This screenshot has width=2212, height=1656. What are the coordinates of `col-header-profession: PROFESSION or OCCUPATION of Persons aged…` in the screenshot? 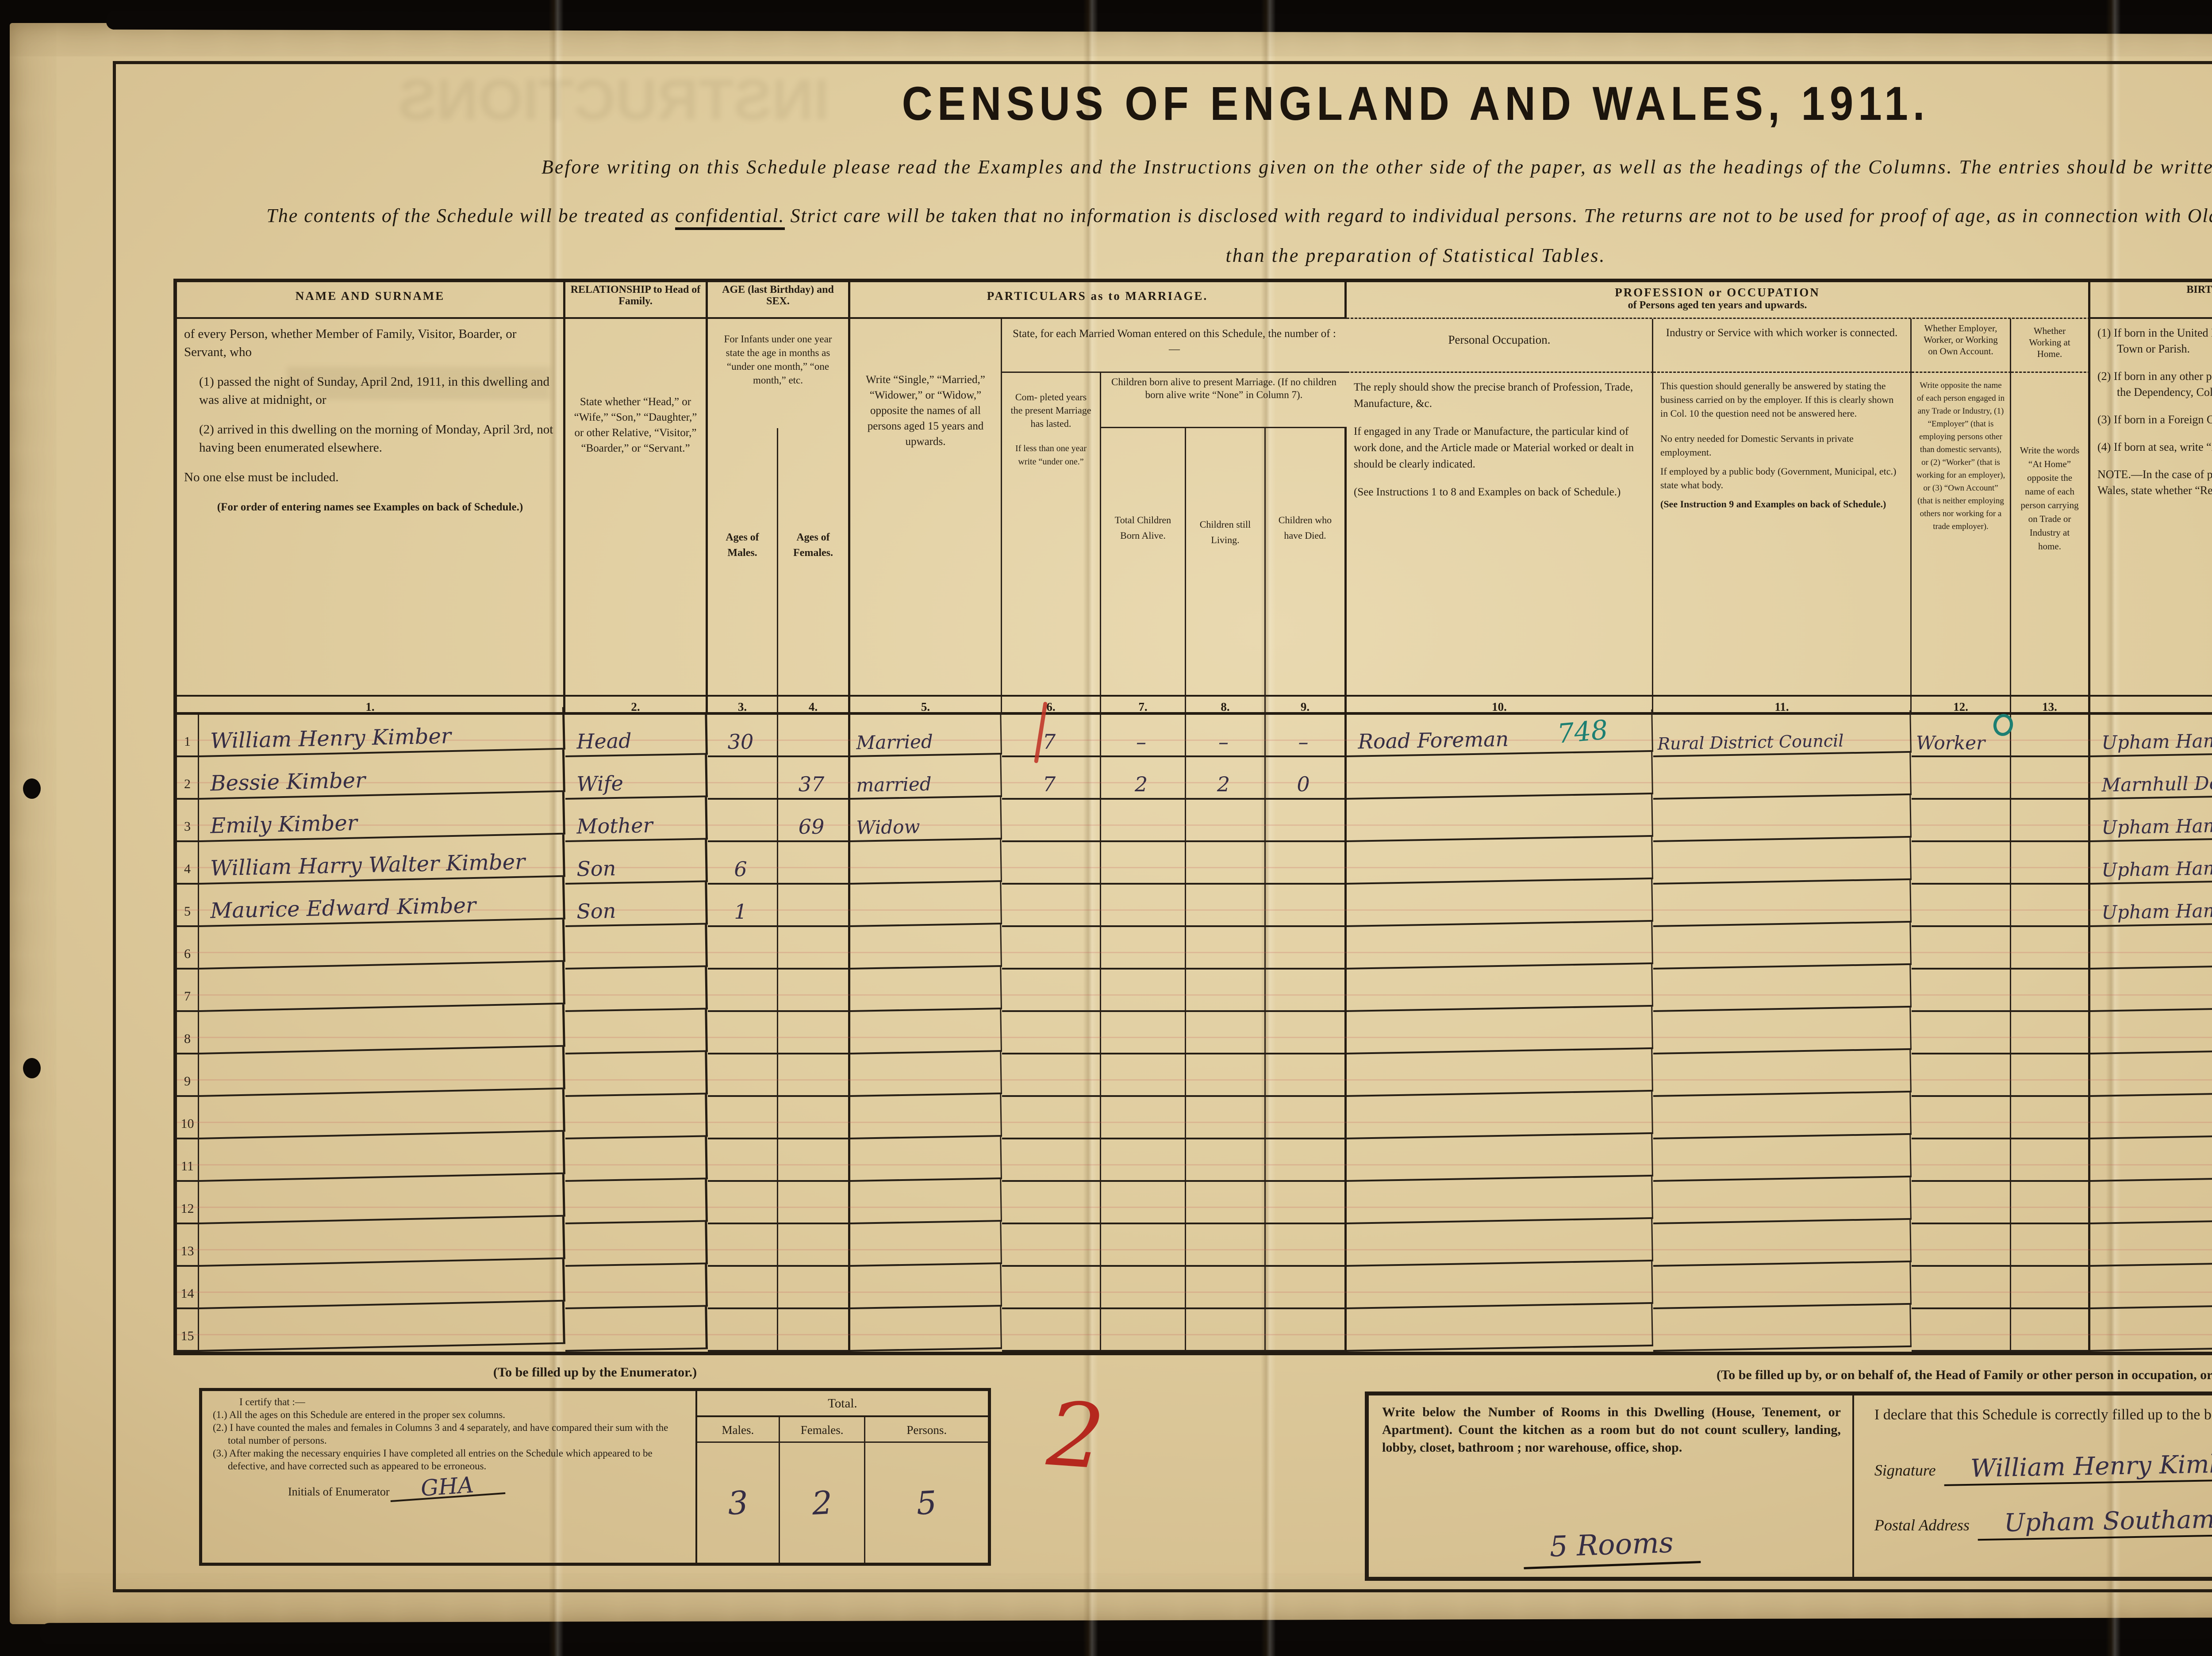 It's located at (1719, 300).